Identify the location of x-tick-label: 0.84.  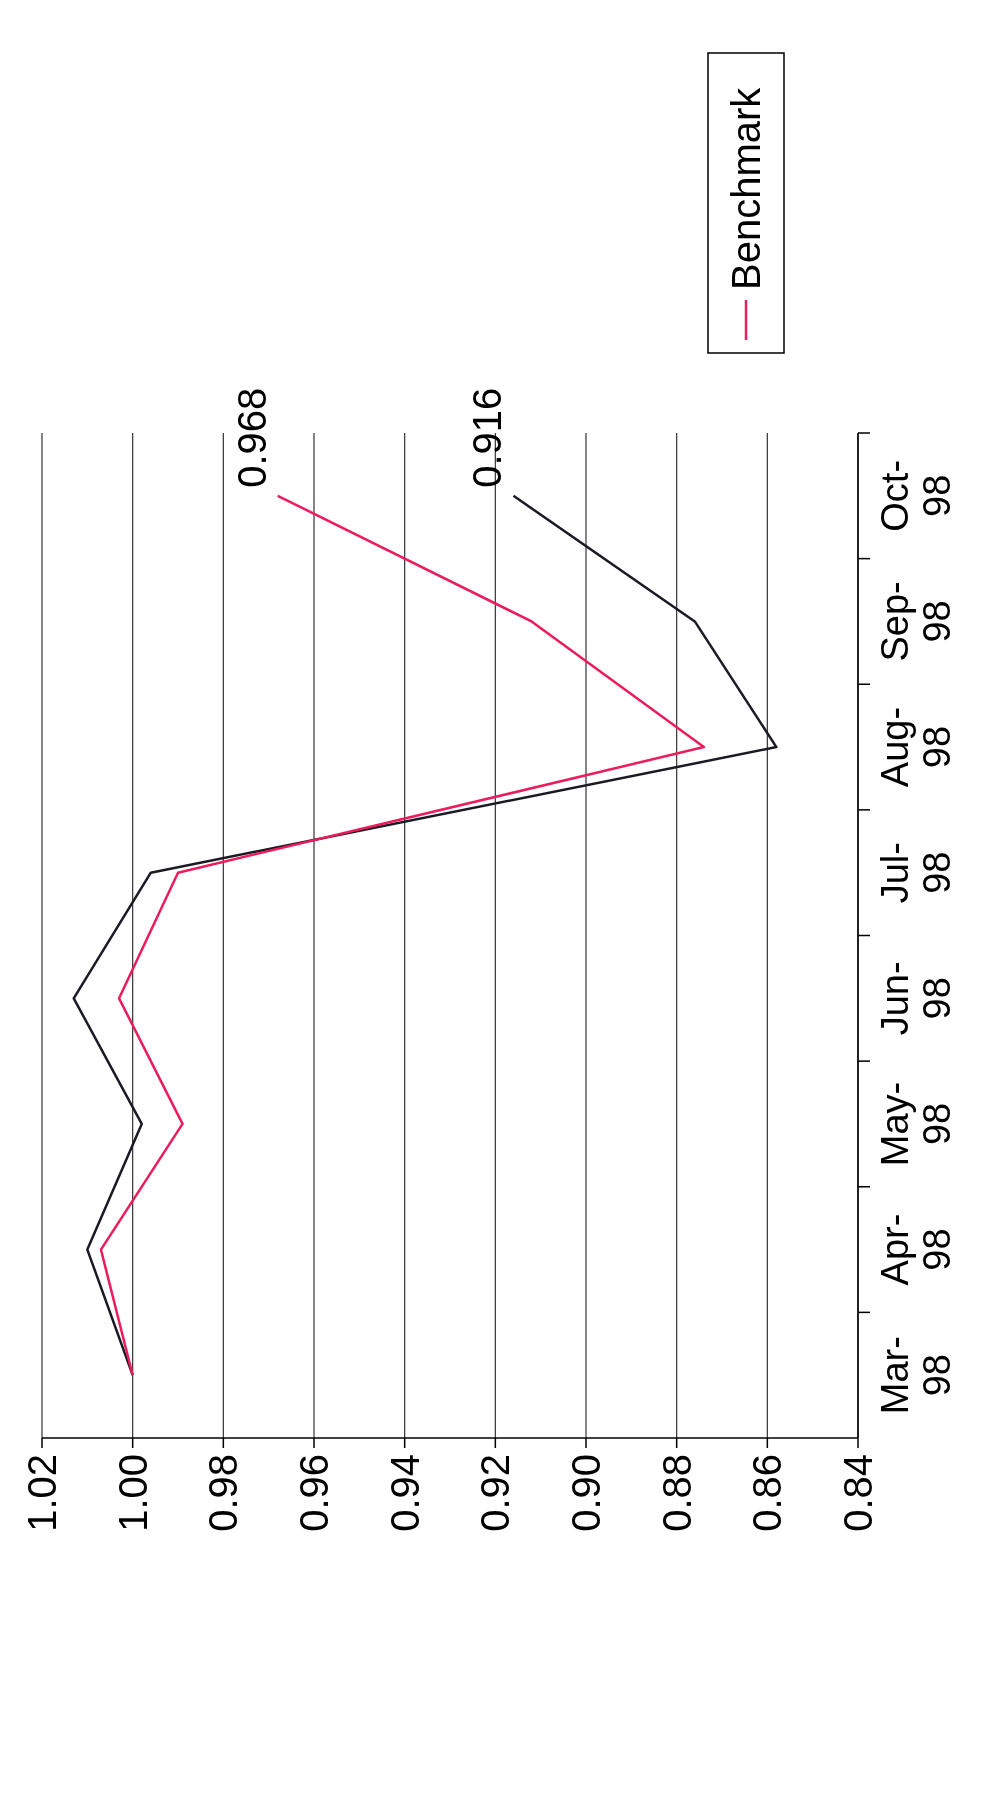
(858, 1493).